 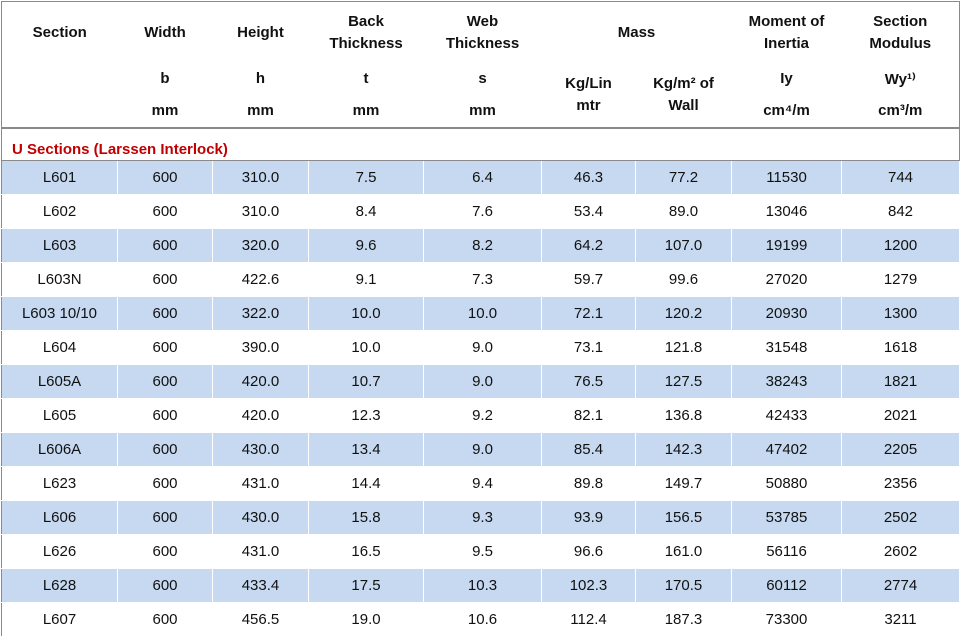 I want to click on data-cell: 1821, so click(x=900, y=381).